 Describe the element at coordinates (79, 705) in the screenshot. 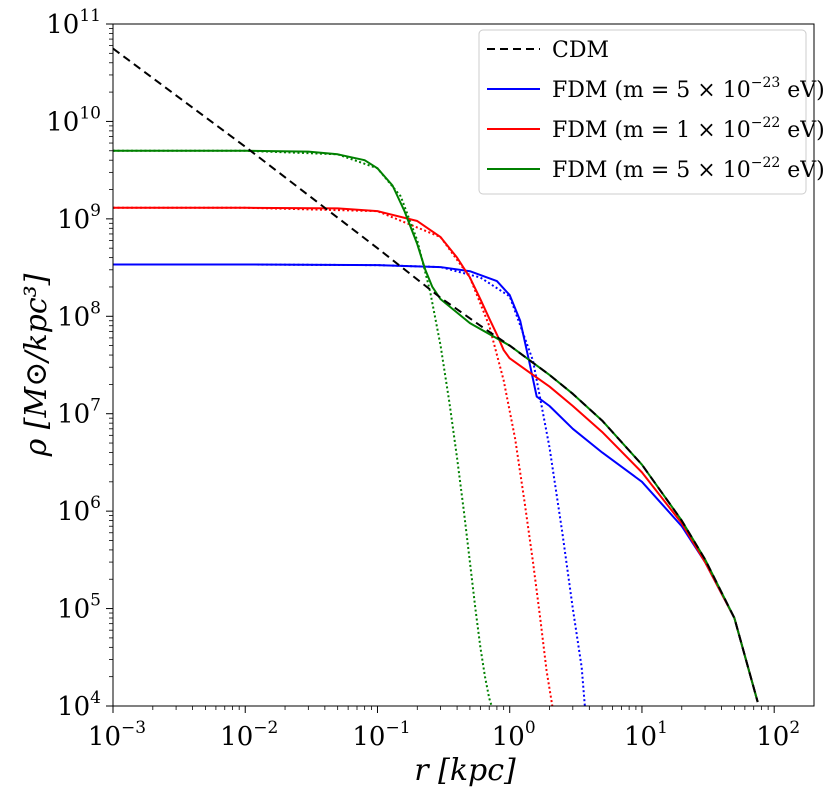

I see `y-tick-label-0: 10⁴` at that location.